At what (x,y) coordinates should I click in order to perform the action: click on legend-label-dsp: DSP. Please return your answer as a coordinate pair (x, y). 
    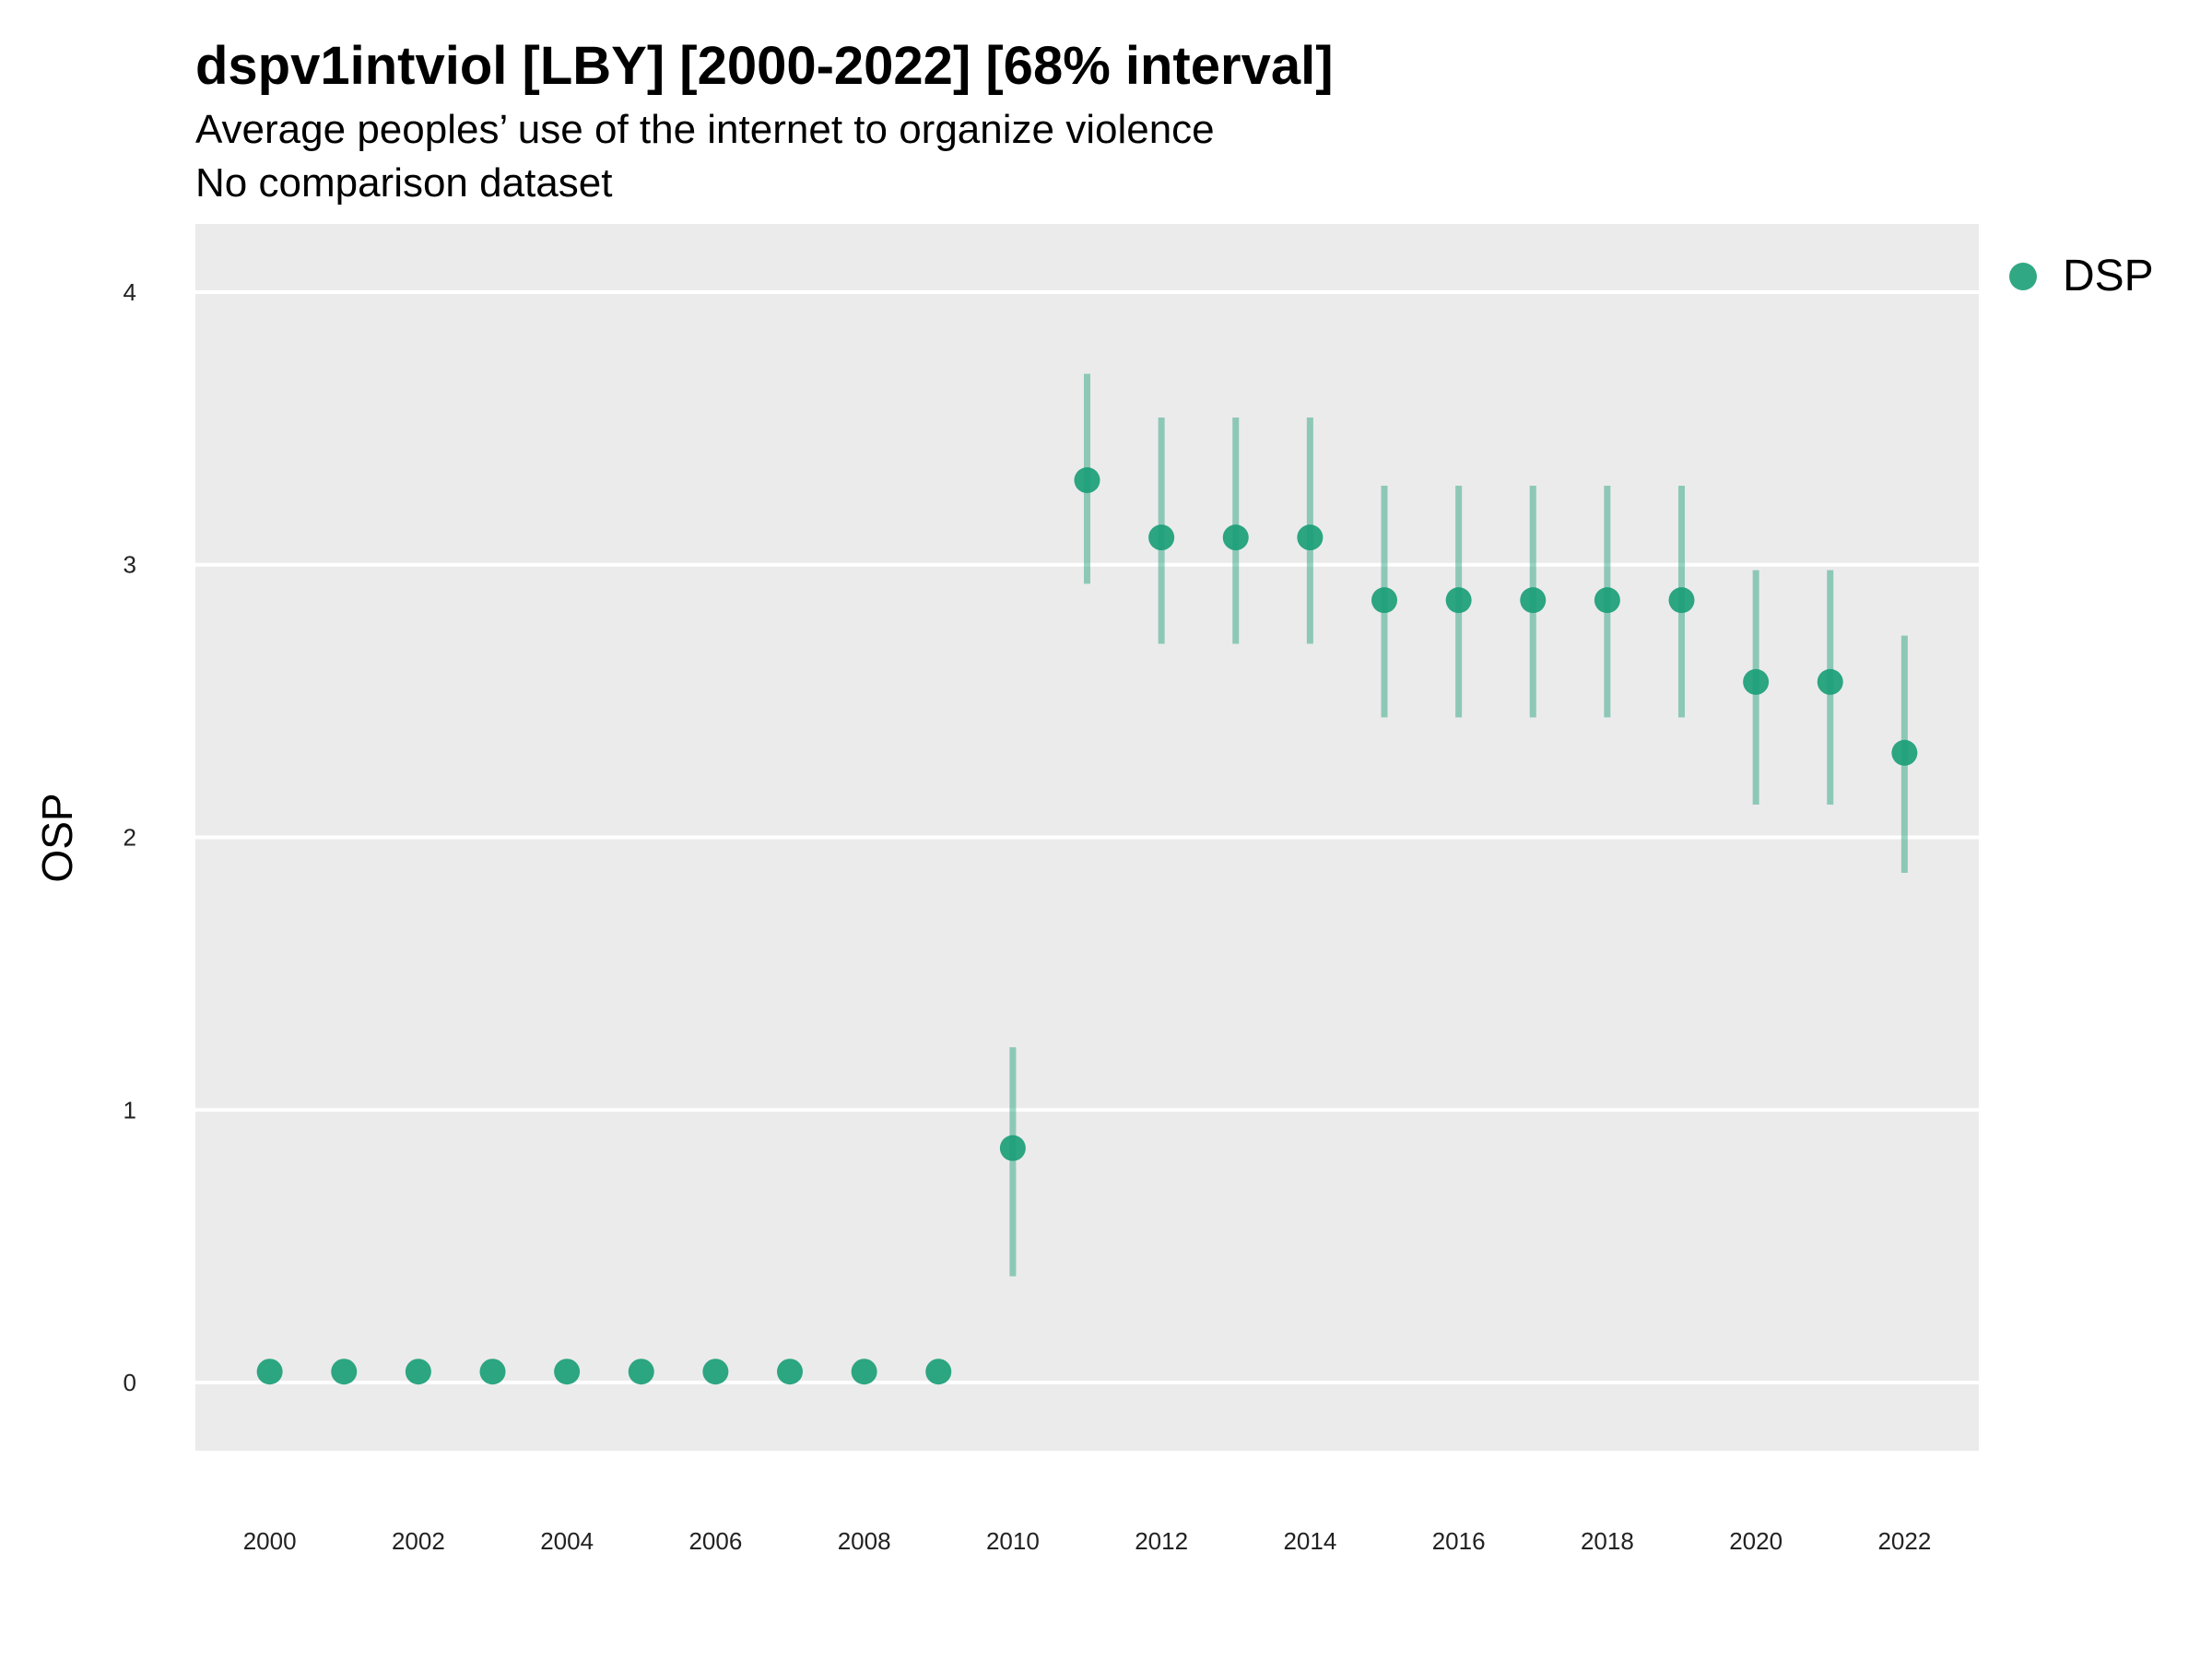
    Looking at the image, I should click on (2108, 276).